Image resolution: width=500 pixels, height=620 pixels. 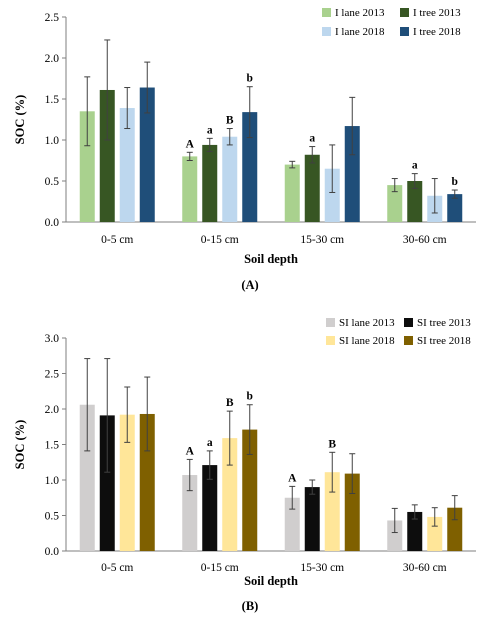 I want to click on legend-label: I tree 2013, so click(x=437, y=13).